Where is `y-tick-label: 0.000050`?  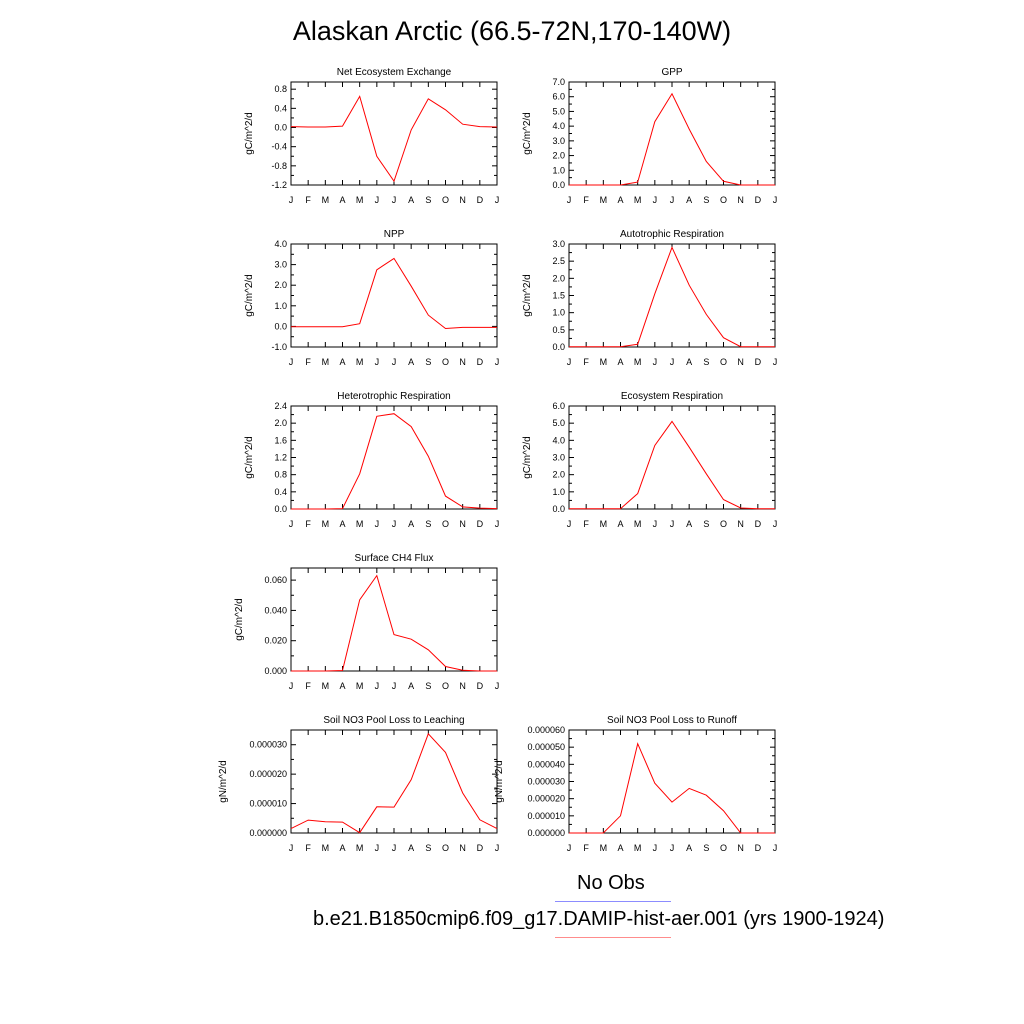 y-tick-label: 0.000050 is located at coordinates (546, 747).